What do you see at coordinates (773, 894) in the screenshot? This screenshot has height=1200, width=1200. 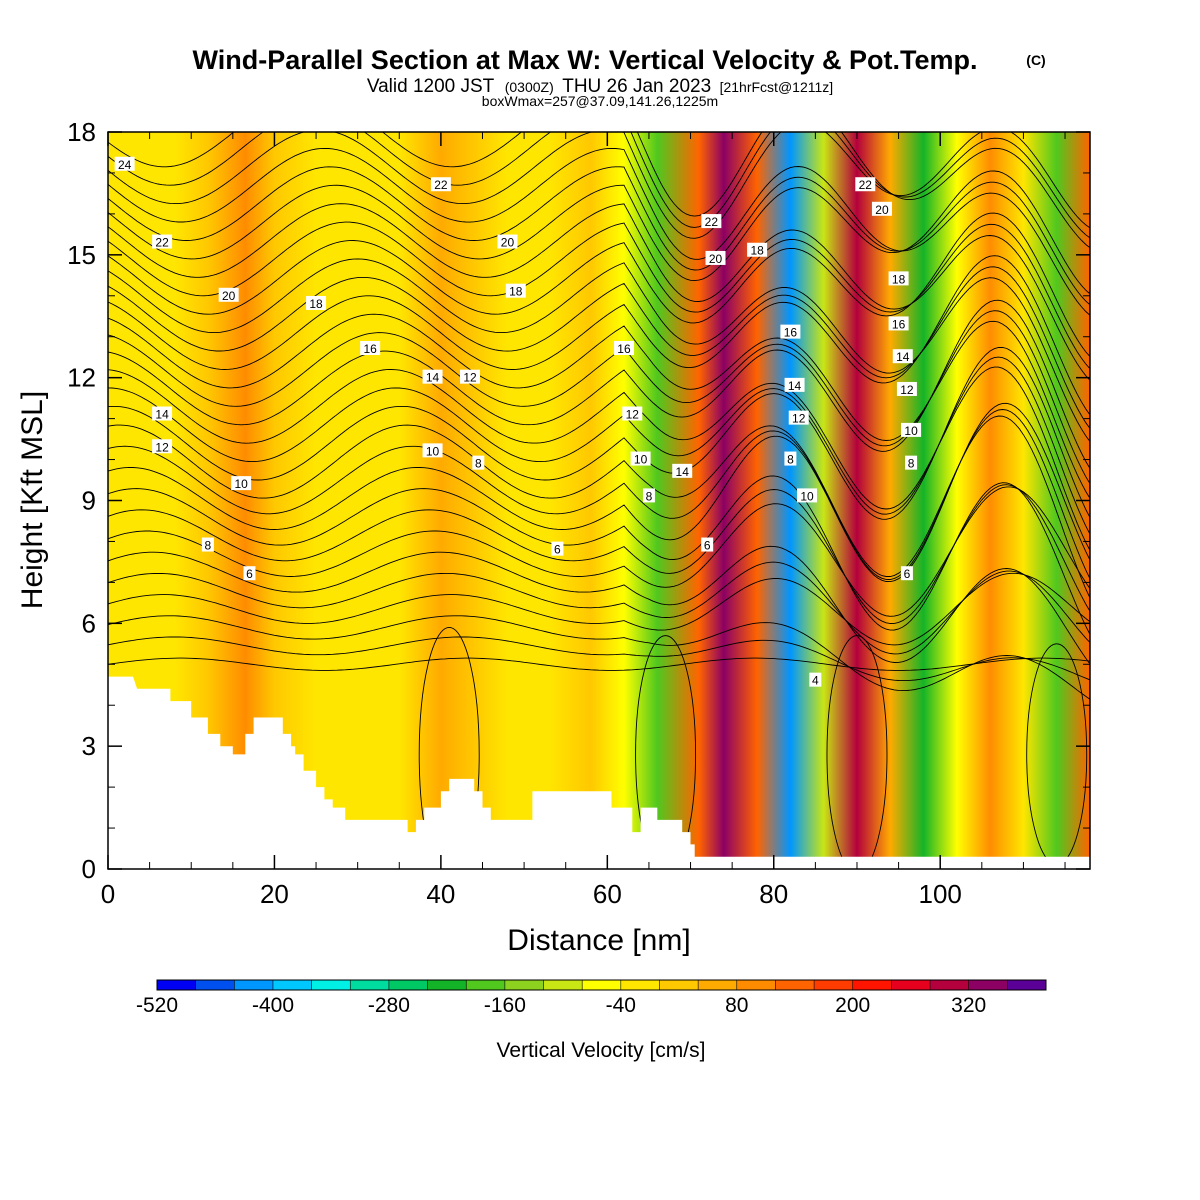 I see `x-tick-label: 80` at bounding box center [773, 894].